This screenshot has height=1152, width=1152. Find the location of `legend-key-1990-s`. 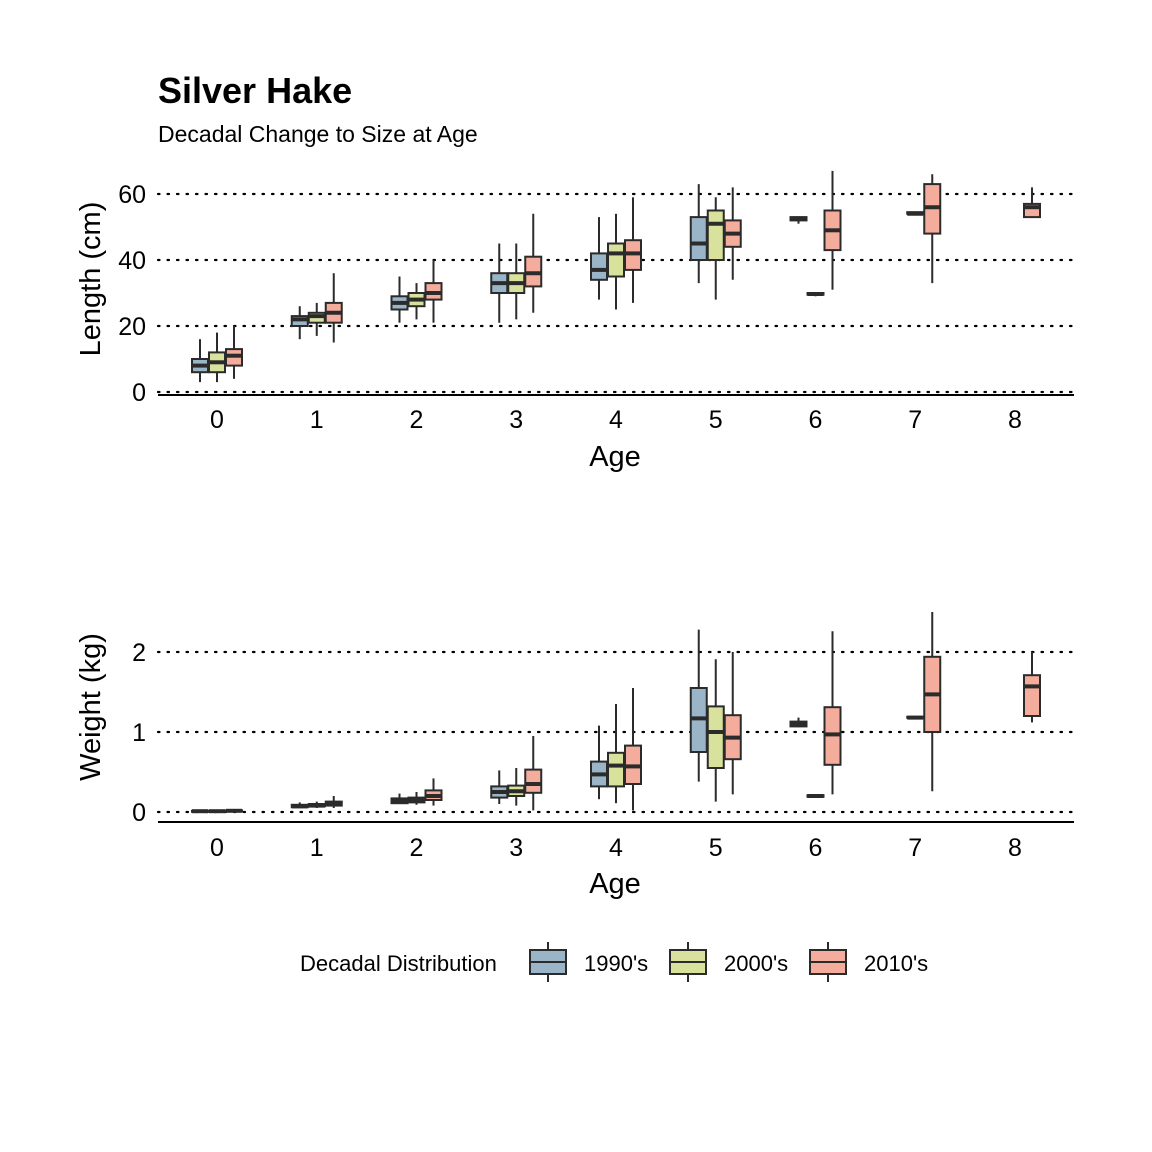

legend-key-1990-s is located at coordinates (548, 962).